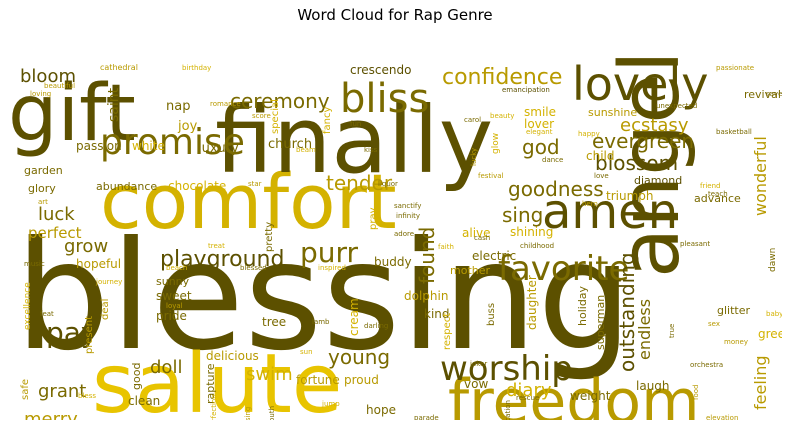  I want to click on word-loyal: loyal, so click(174, 306).